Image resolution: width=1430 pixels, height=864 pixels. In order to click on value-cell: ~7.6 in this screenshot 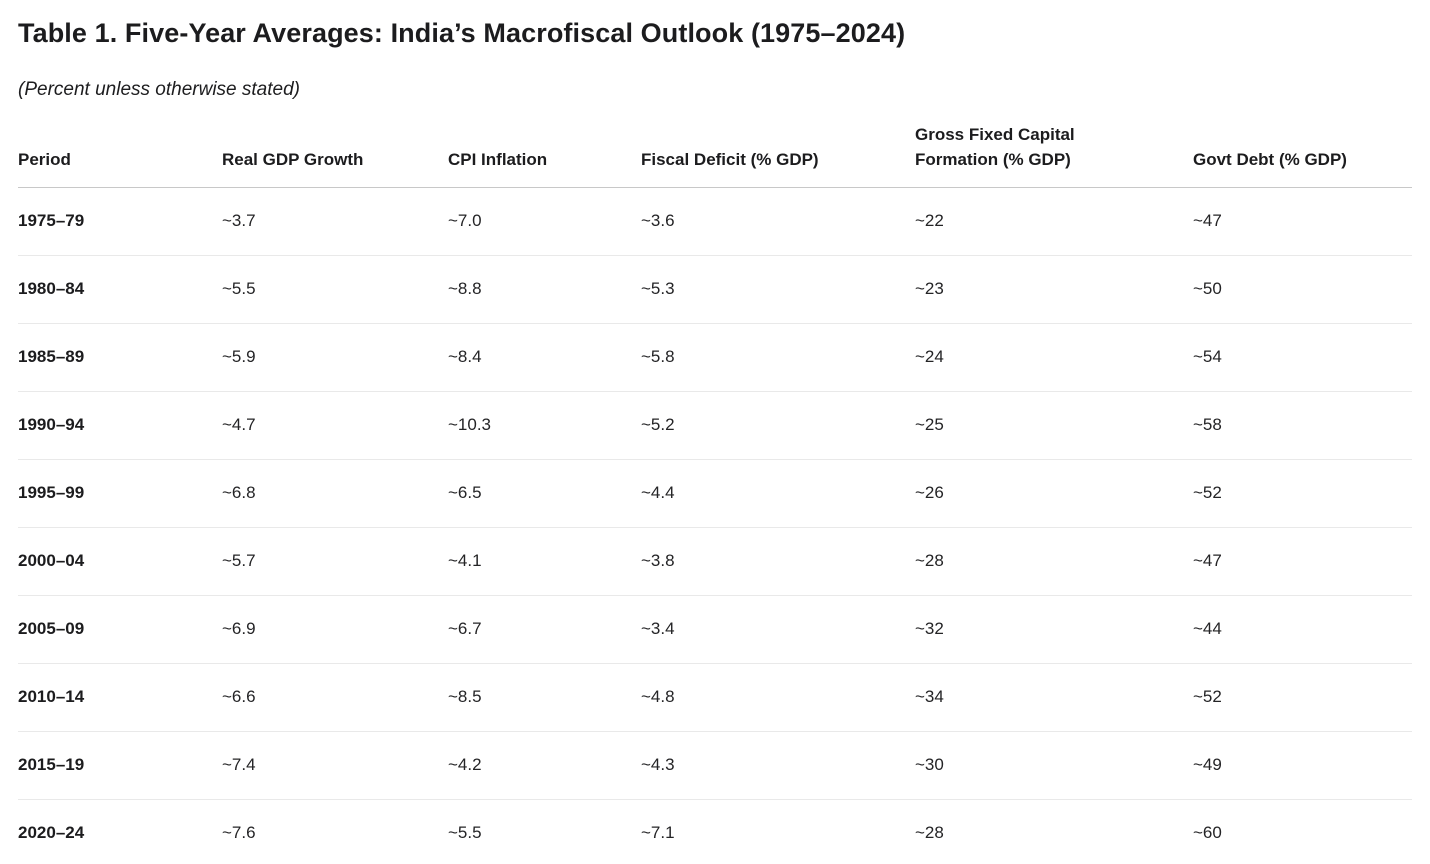, I will do `click(239, 833)`.